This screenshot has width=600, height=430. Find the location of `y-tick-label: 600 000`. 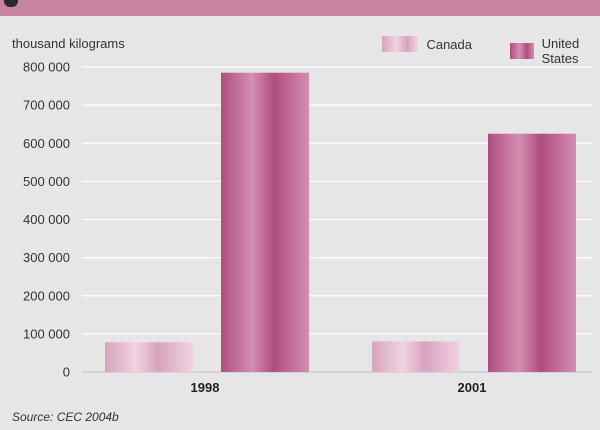

y-tick-label: 600 000 is located at coordinates (46, 143).